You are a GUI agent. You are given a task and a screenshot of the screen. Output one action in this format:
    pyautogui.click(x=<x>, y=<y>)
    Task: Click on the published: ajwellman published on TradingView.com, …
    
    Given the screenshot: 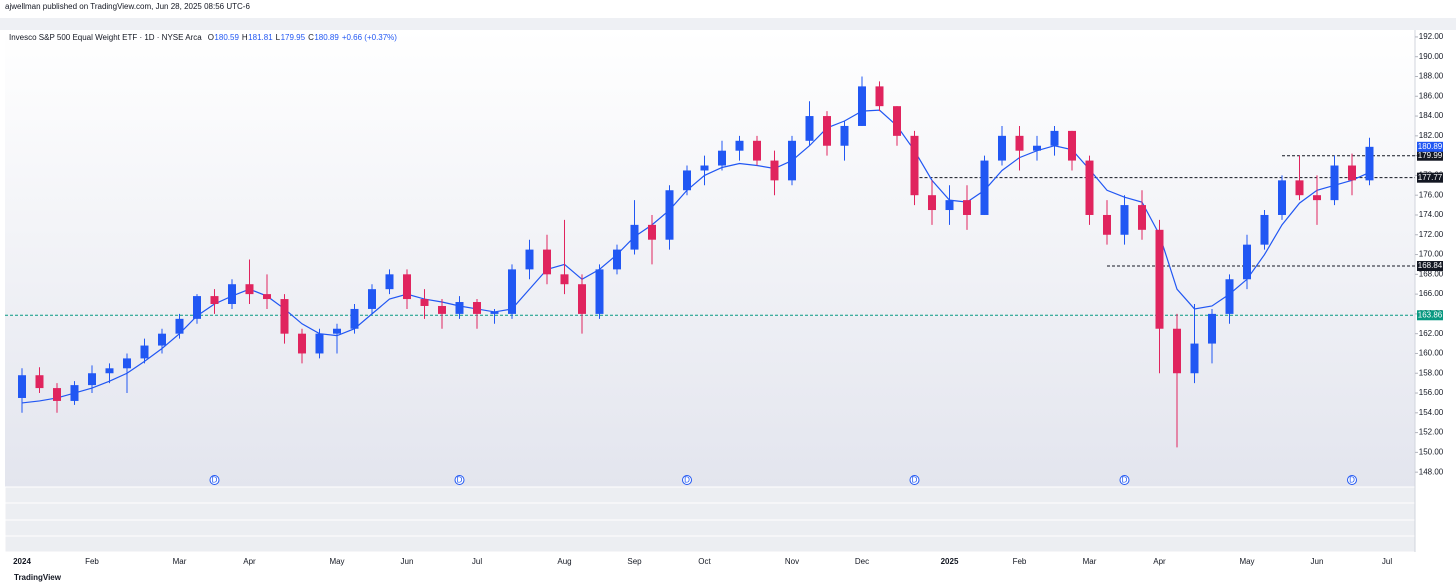 What is the action you would take?
    pyautogui.click(x=127, y=6)
    